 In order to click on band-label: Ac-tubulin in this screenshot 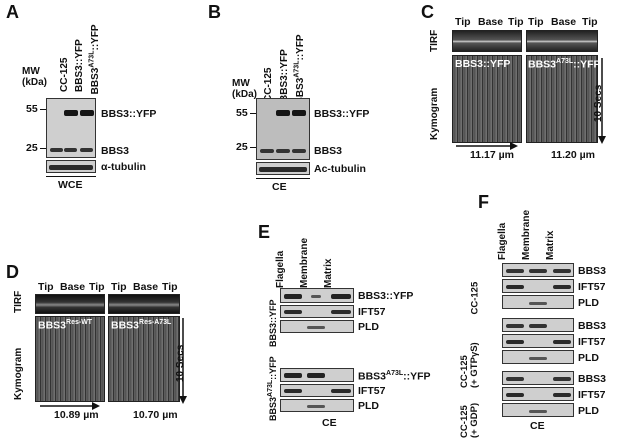, I will do `click(340, 169)`.